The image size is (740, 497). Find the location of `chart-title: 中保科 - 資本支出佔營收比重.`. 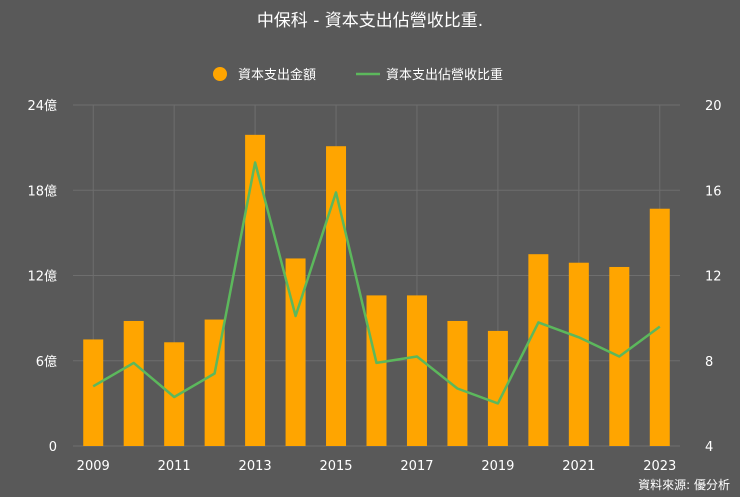

chart-title: 中保科 - 資本支出佔營收比重. is located at coordinates (370, 21).